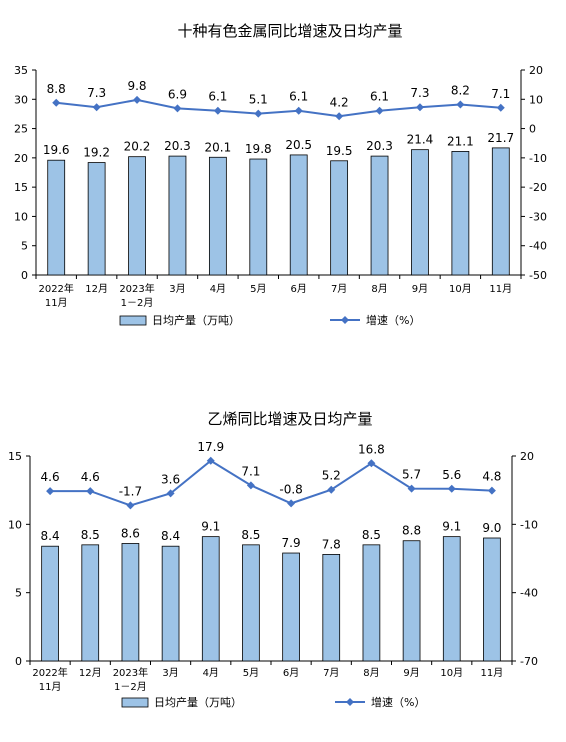  Describe the element at coordinates (289, 419) in the screenshot. I see `chart-title: 乙烯同比增速及日均产量` at that location.